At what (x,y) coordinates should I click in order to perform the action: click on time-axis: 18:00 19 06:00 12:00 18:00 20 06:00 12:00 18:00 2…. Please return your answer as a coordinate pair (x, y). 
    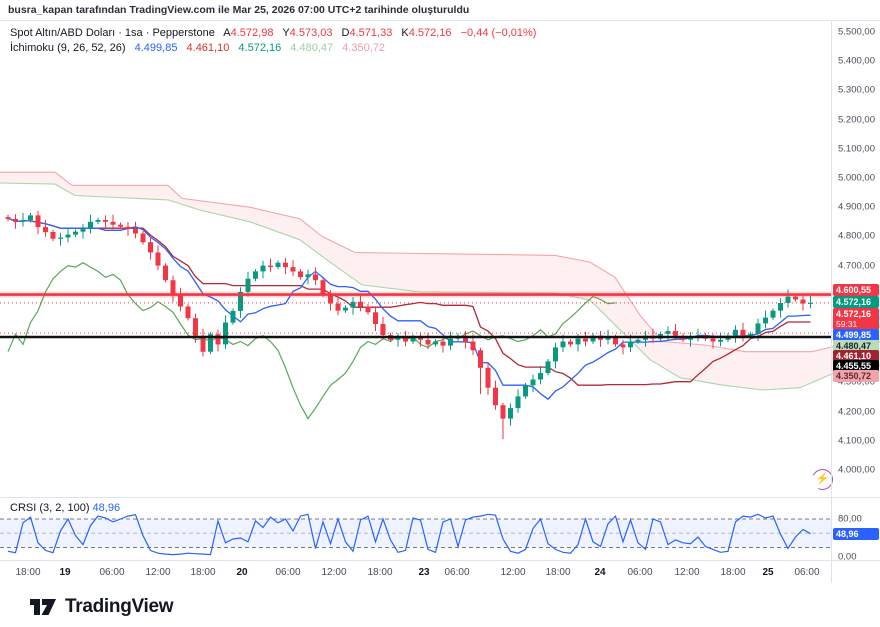
    Looking at the image, I should click on (415, 573).